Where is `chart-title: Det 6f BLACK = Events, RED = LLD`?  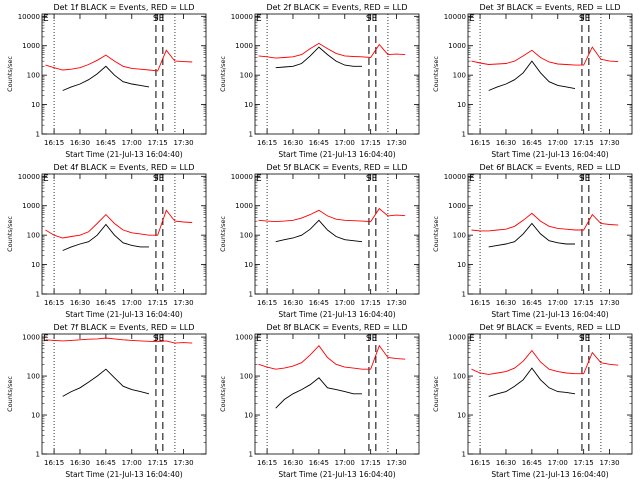
chart-title: Det 6f BLACK = Events, RED = LLD is located at coordinates (549, 167).